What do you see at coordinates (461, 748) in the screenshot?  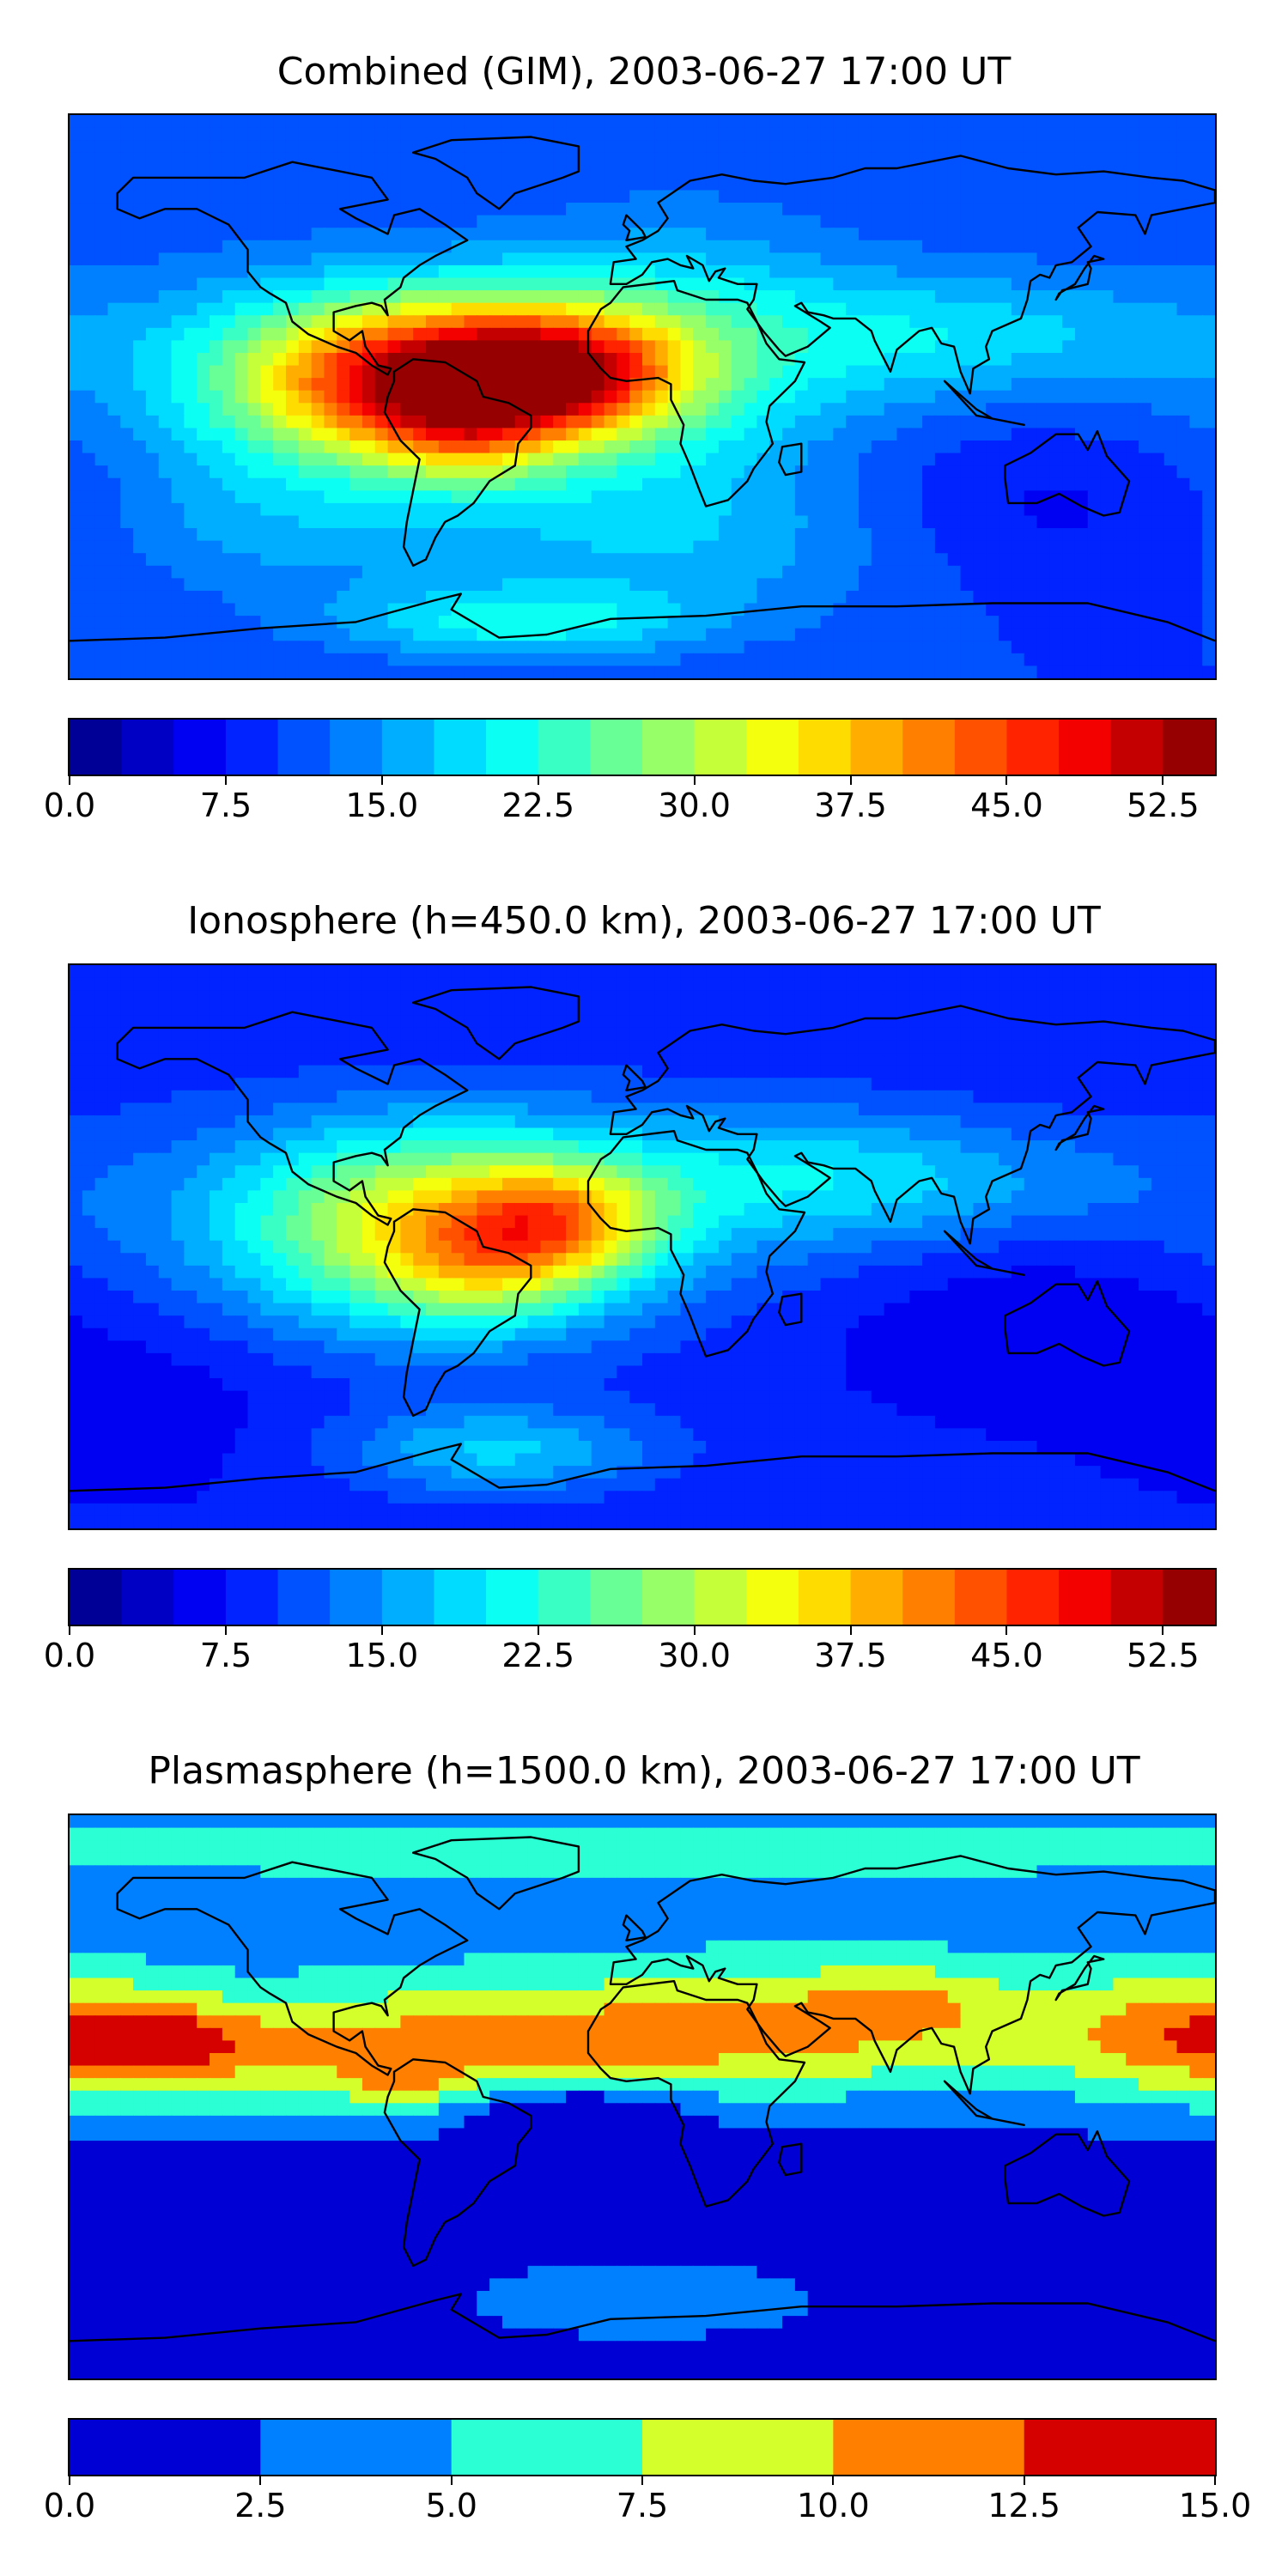 I see `colorbar-segment` at bounding box center [461, 748].